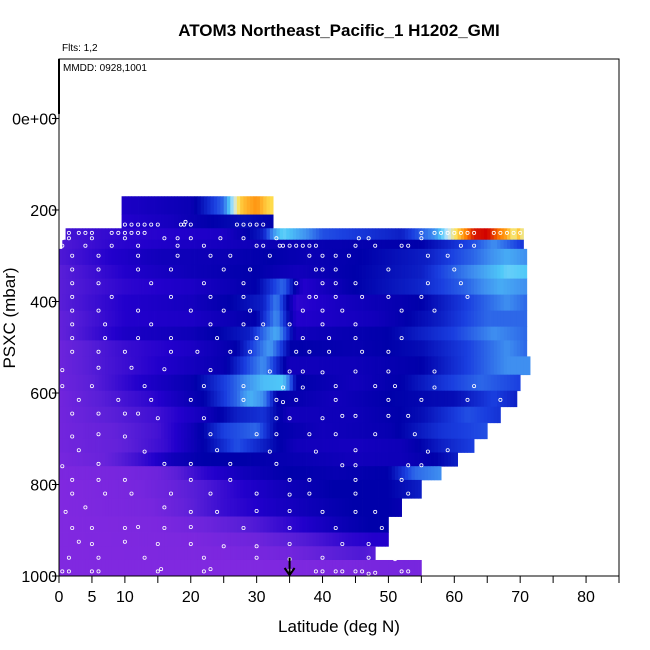 The height and width of the screenshot is (650, 650). I want to click on heatmap-band, so click(295, 366).